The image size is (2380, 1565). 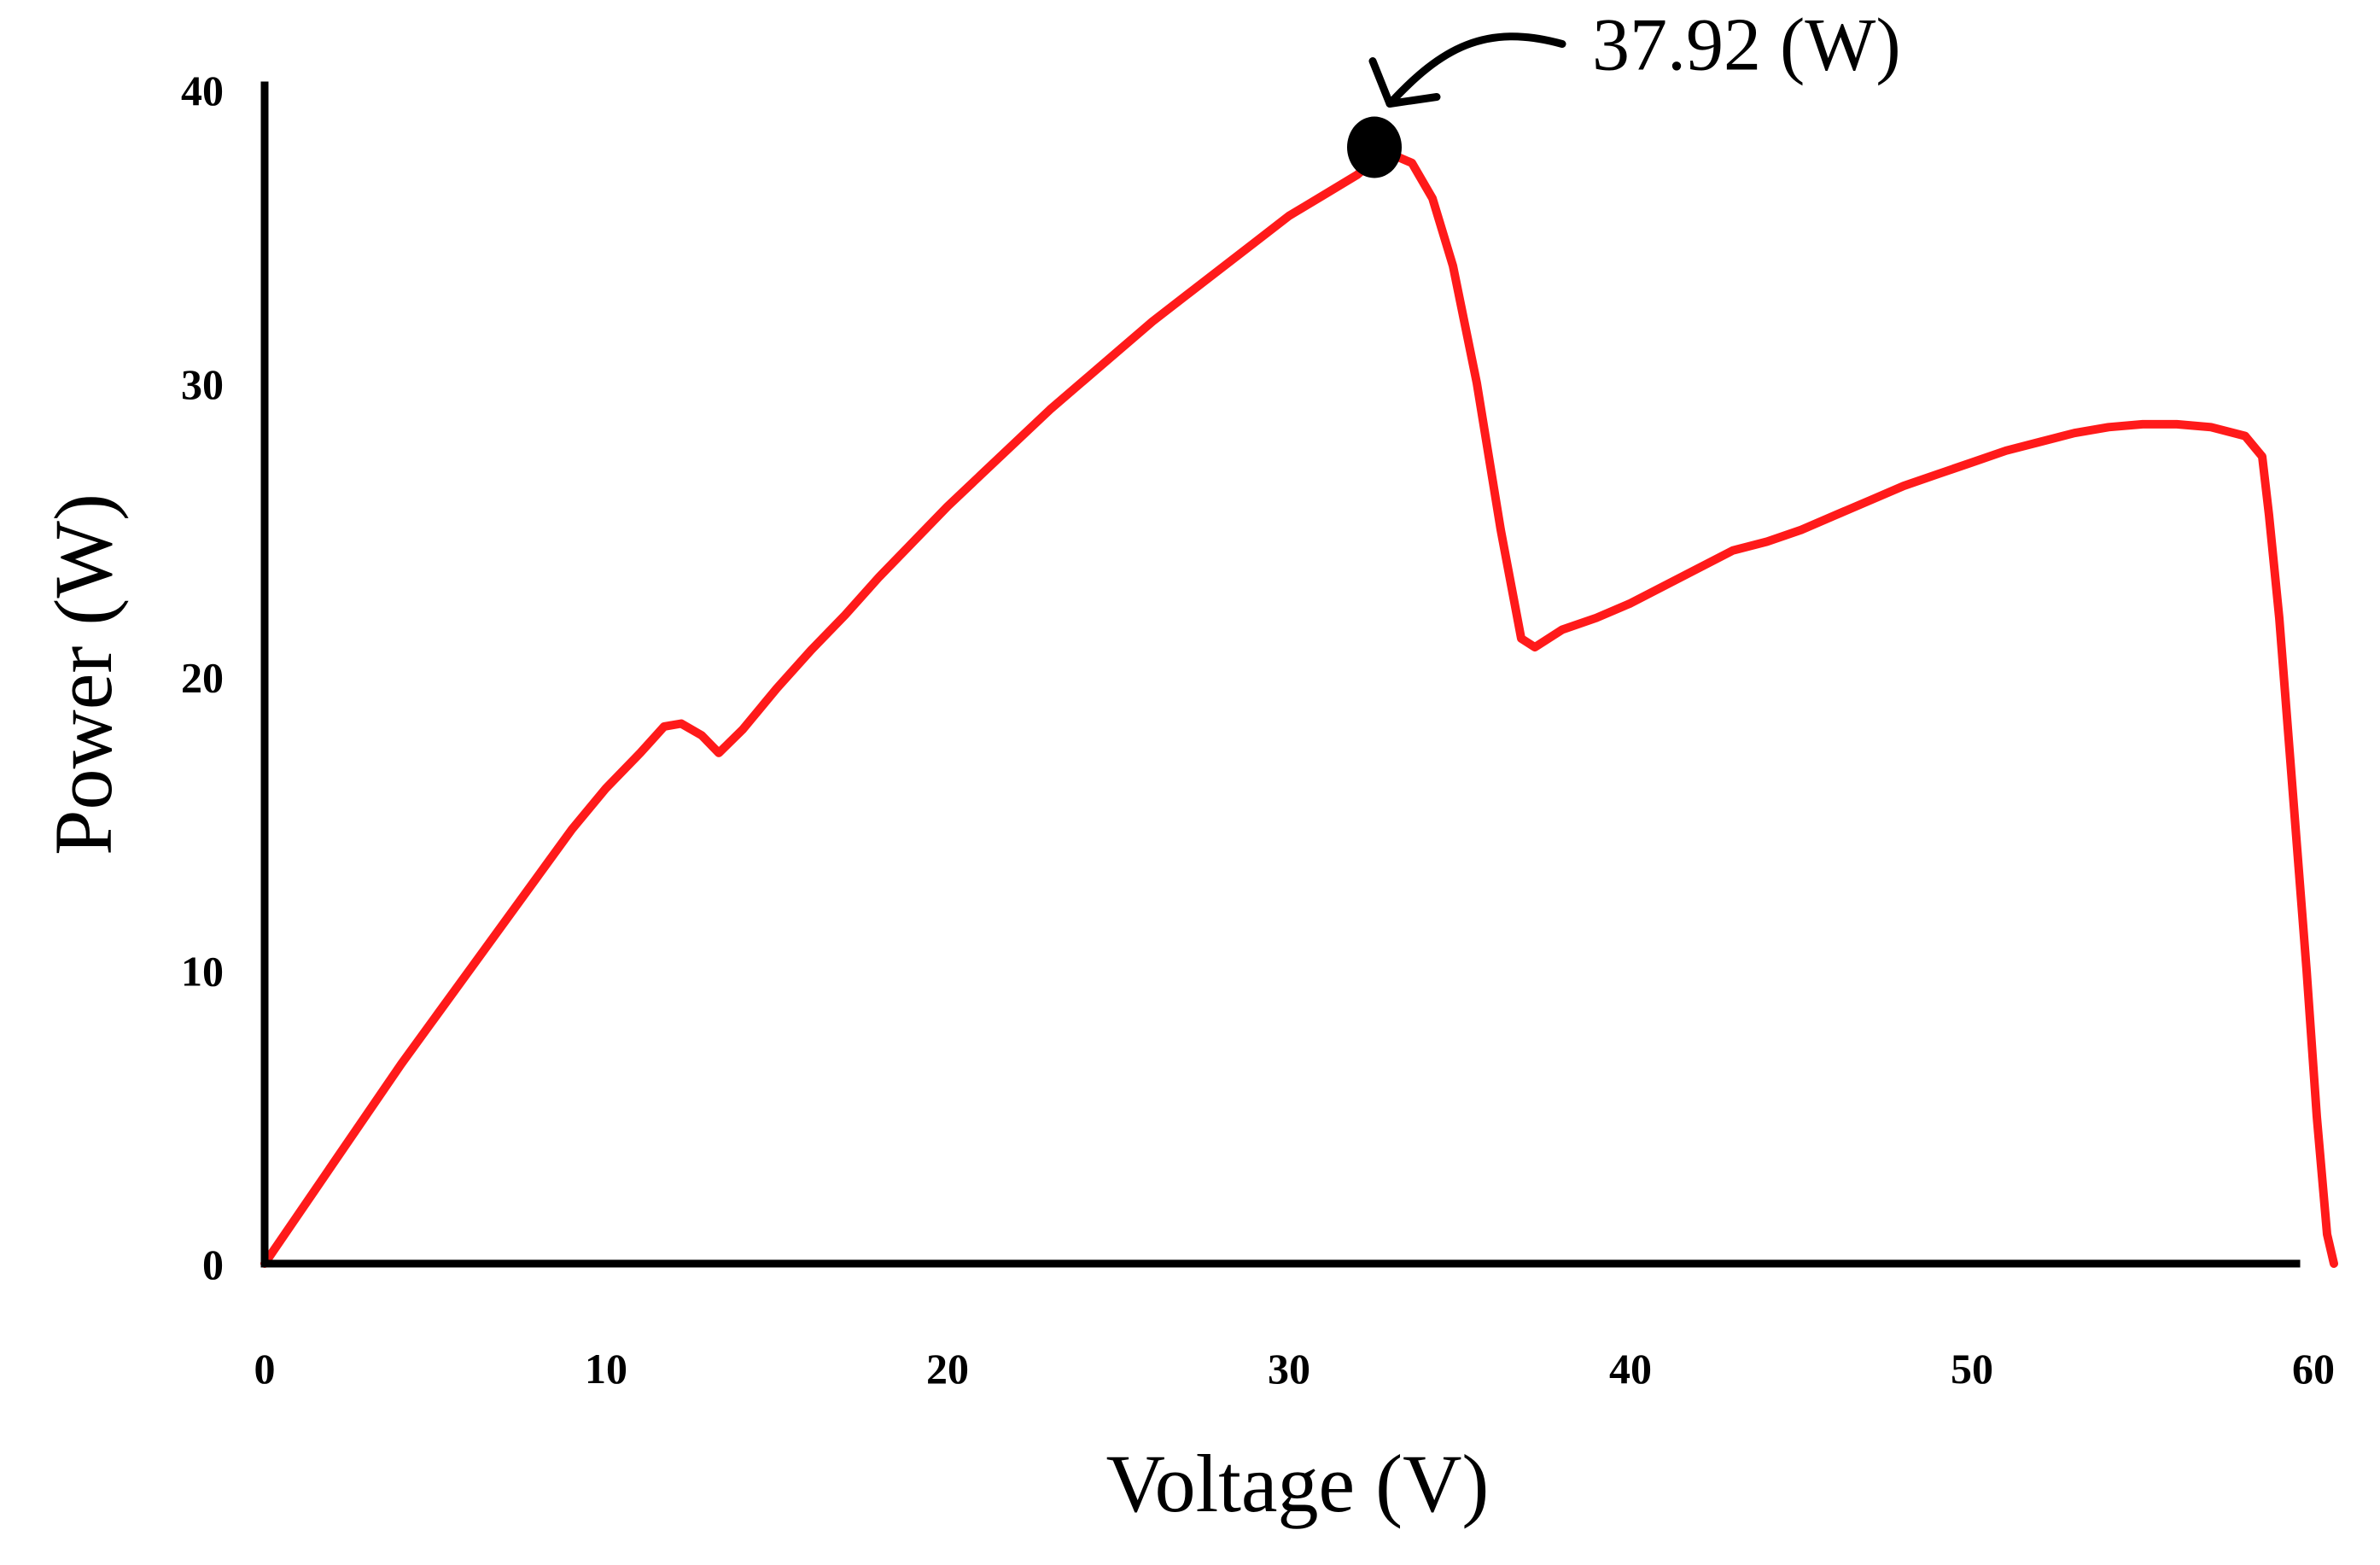 I want to click on y-tick-label-0: 0, so click(x=213, y=1264).